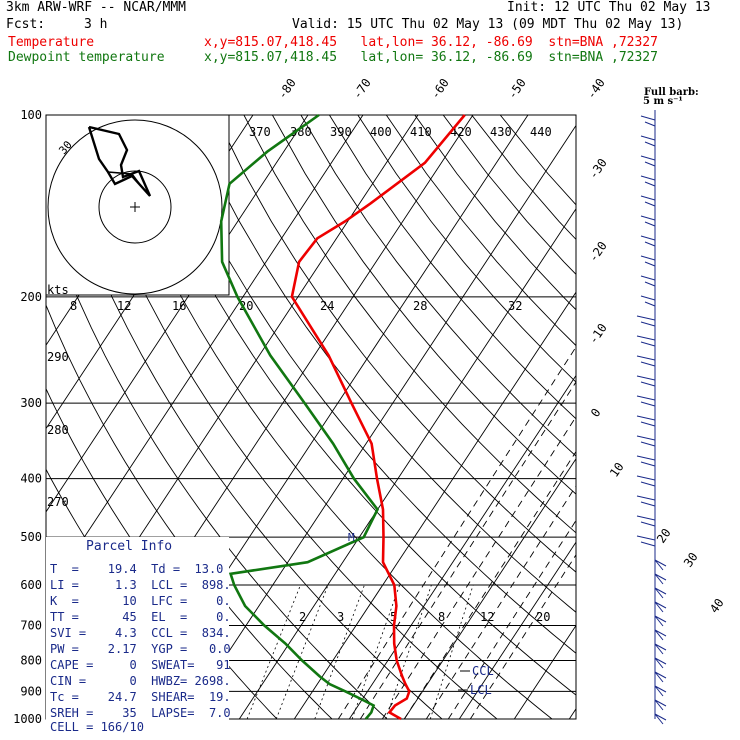 Image resolution: width=740 pixels, height=740 pixels. I want to click on mixing-ratio-label: 12, so click(487, 617).